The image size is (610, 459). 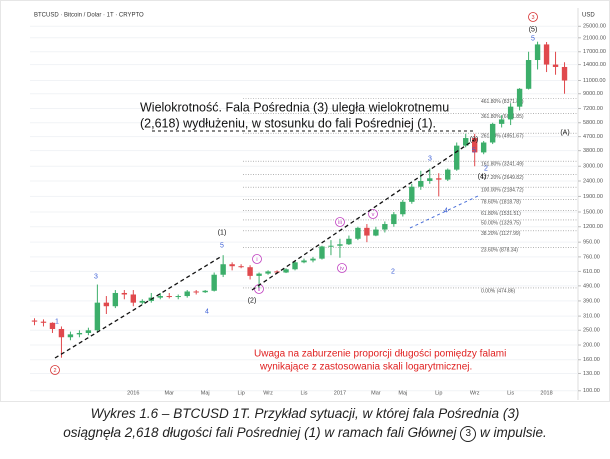 I want to click on wave-label: v, so click(x=373, y=215).